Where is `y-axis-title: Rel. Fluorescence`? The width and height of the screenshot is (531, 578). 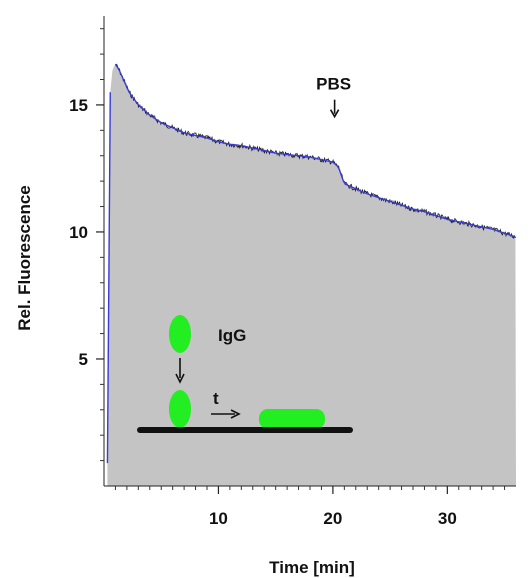 y-axis-title: Rel. Fluorescence is located at coordinates (24, 258).